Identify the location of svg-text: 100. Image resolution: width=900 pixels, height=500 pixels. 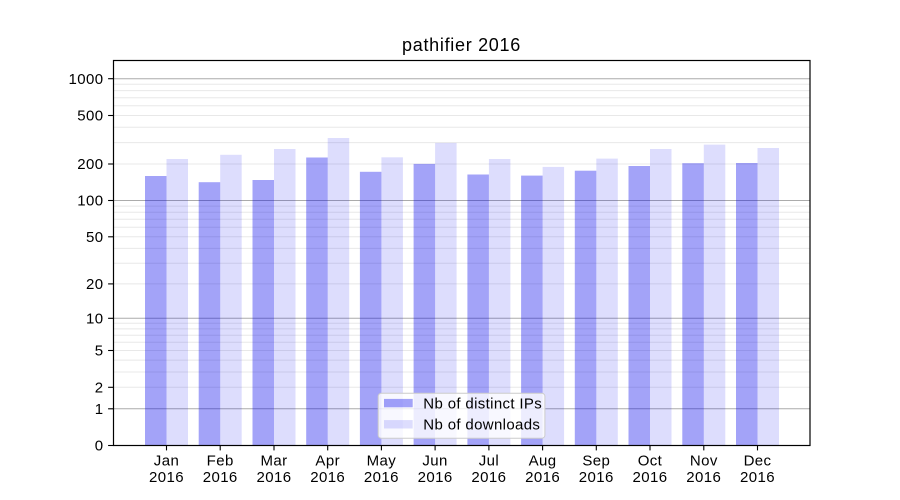
(90, 201).